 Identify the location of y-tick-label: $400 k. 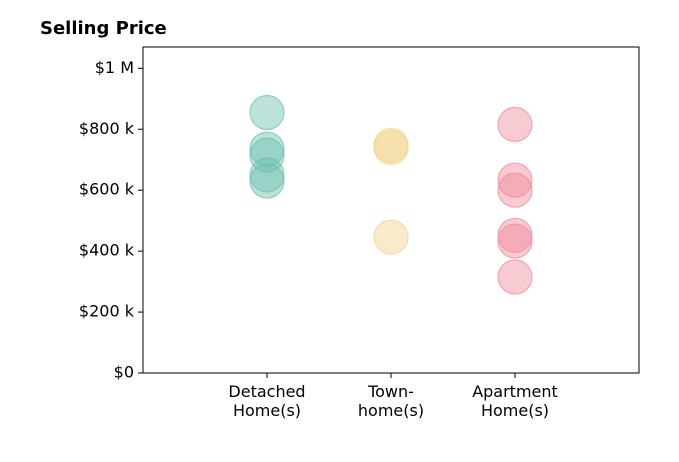
(107, 250).